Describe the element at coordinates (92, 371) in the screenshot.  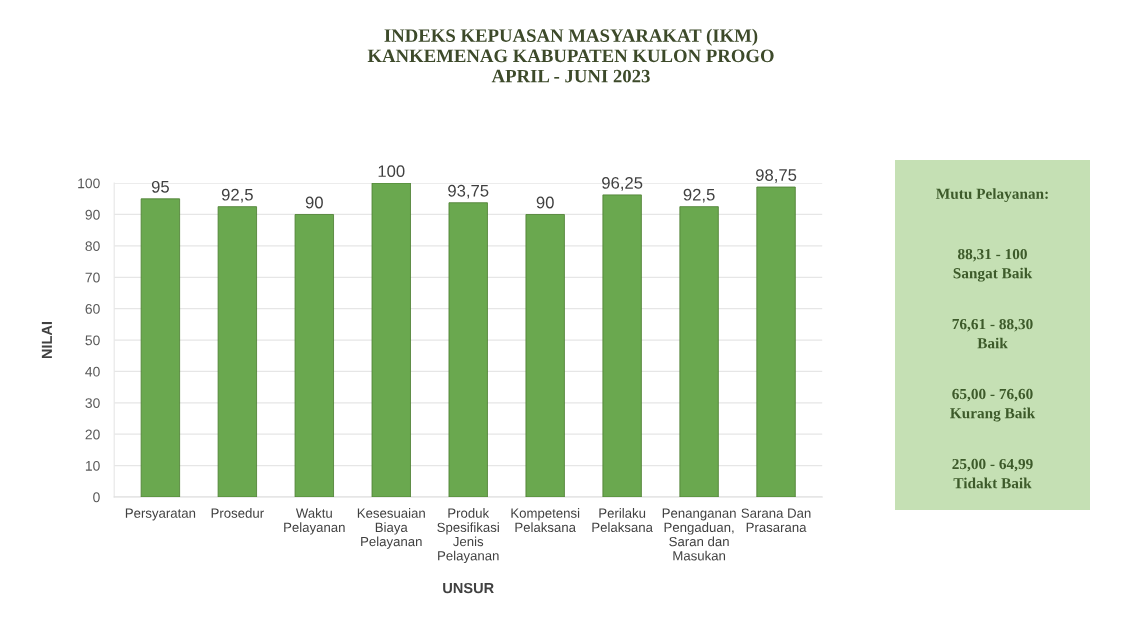
I see `y-tick-label: 40` at that location.